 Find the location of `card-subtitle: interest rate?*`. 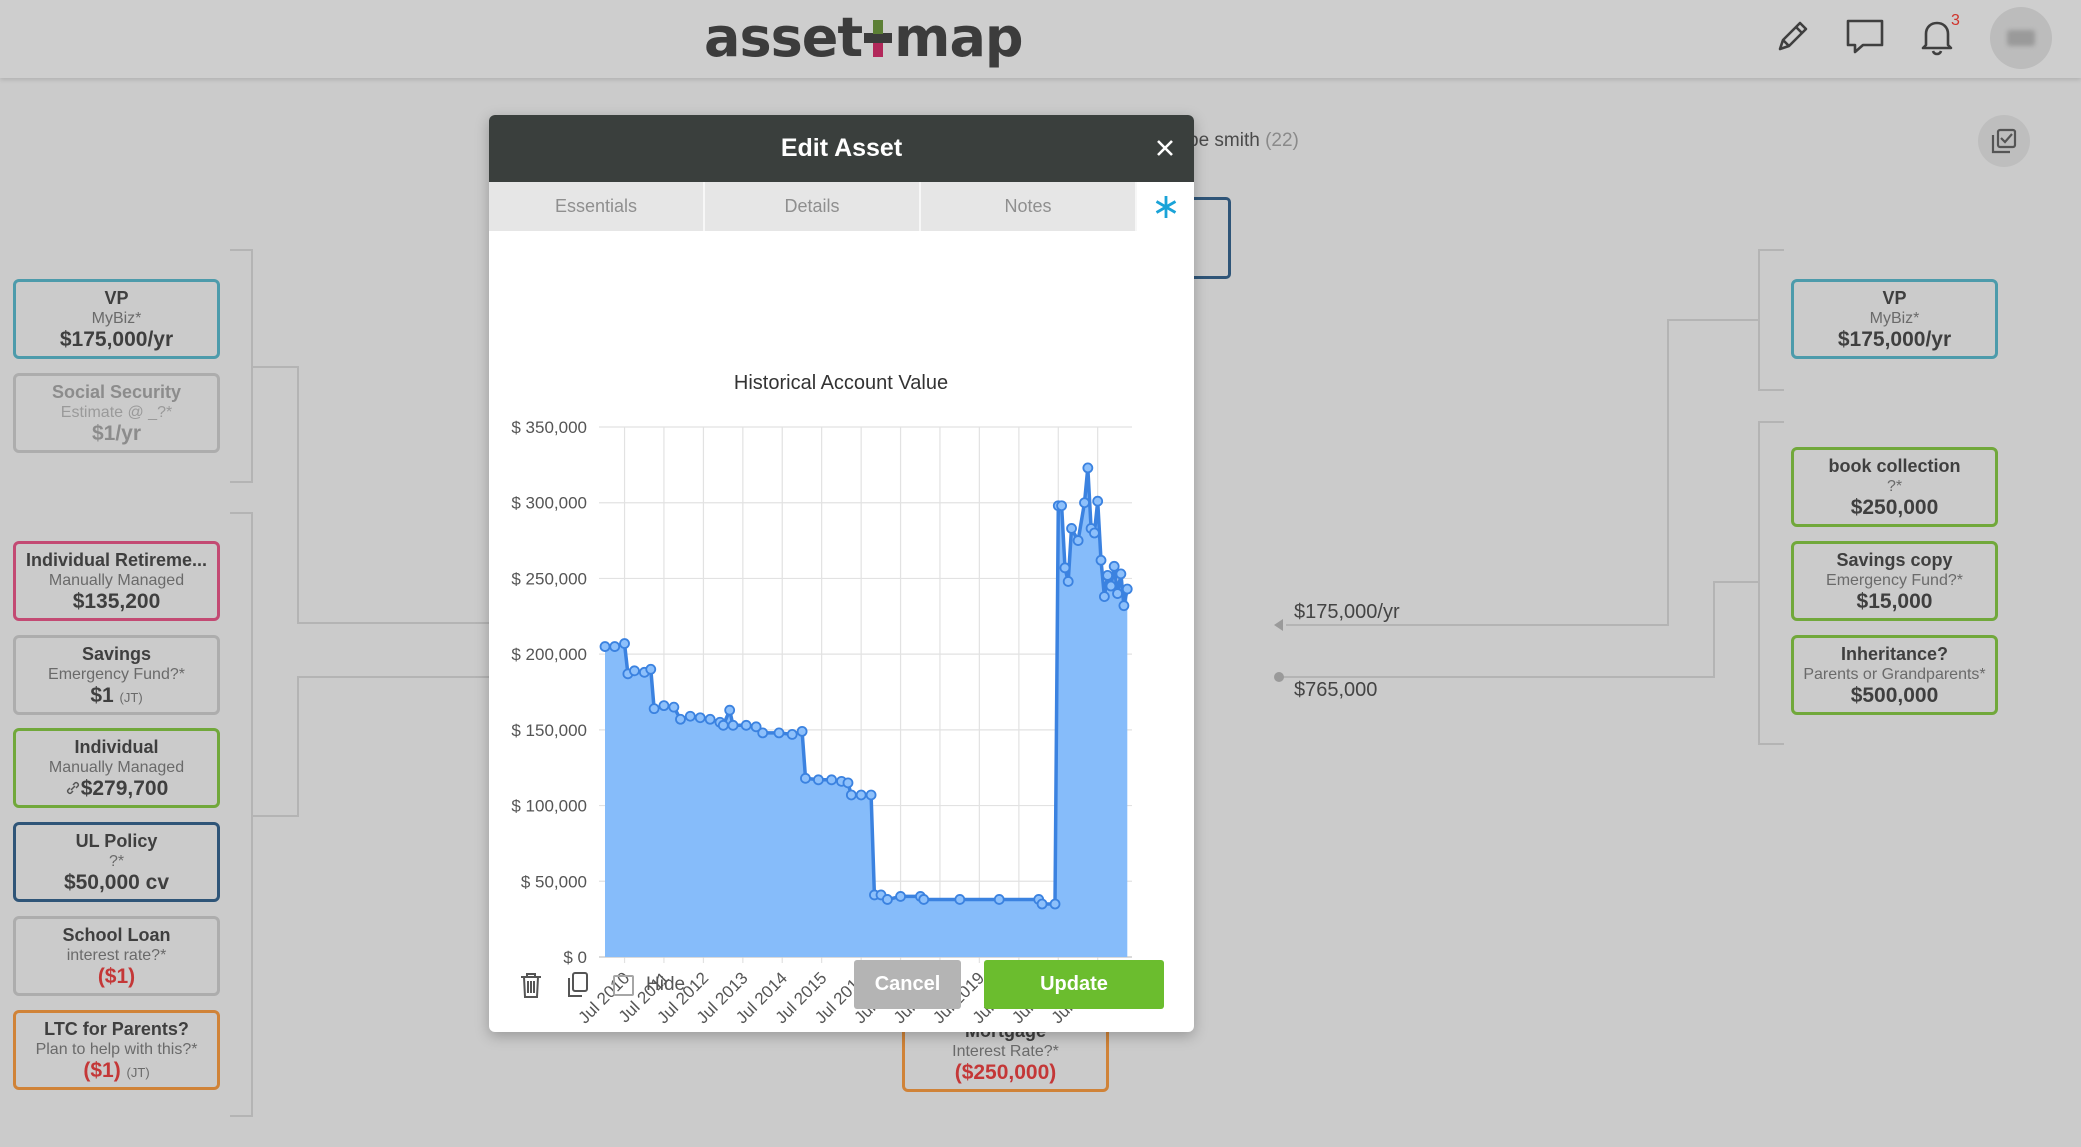

card-subtitle: interest rate?* is located at coordinates (116, 955).